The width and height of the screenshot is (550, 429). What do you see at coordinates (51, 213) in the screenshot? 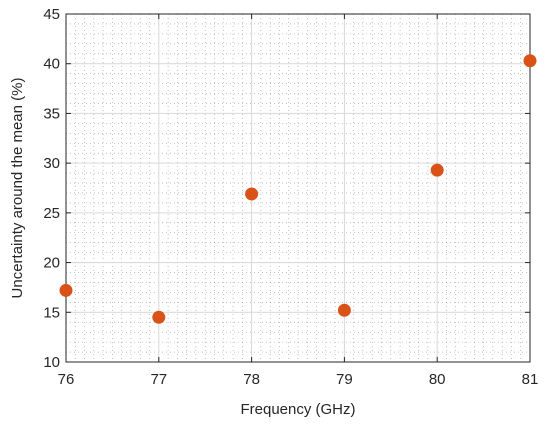
I see `y-tick-label: 25` at bounding box center [51, 213].